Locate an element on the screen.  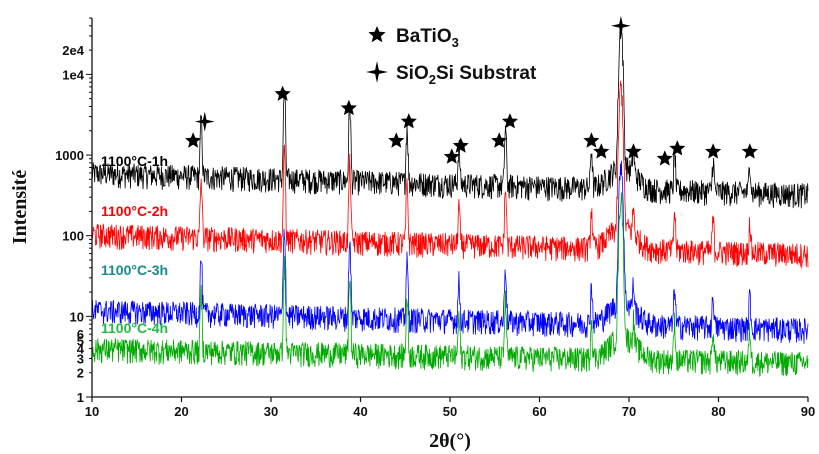
y-tick-label: 2e4 is located at coordinates (73, 50).